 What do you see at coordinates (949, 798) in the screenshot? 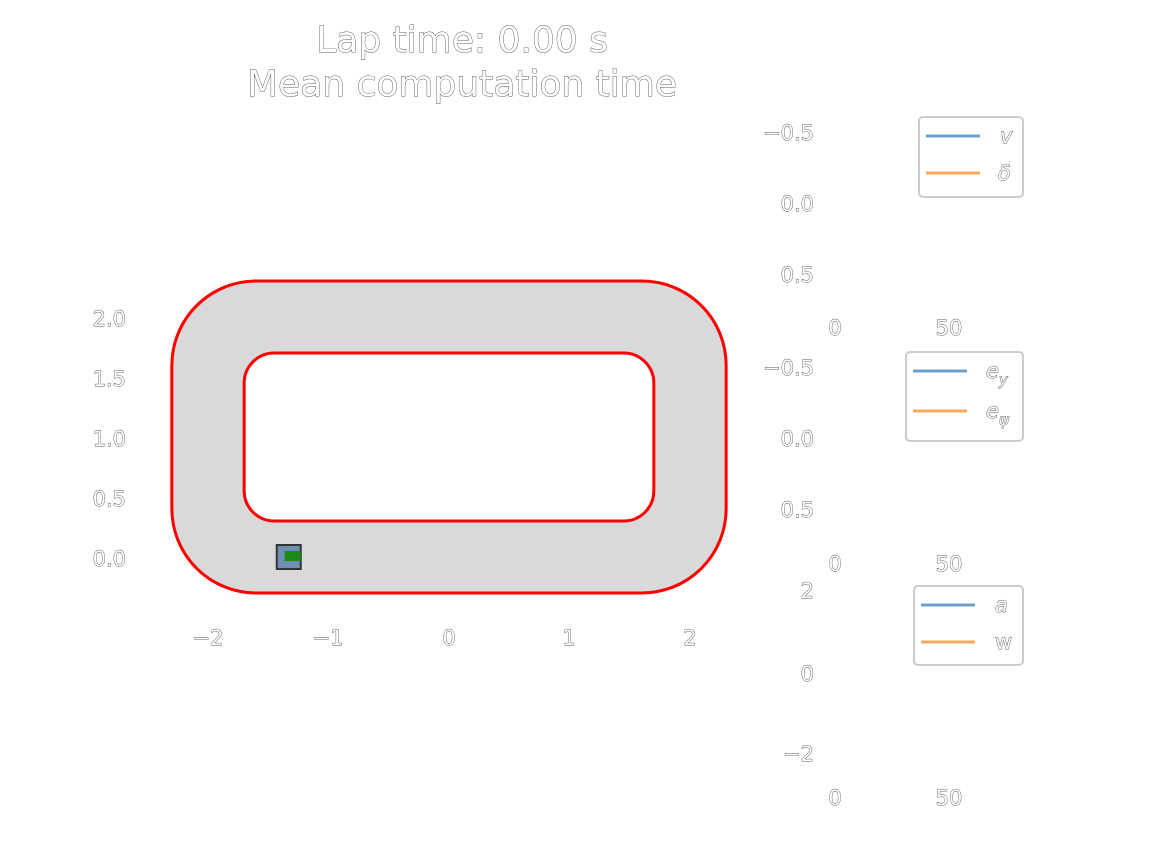
I see `inputs-x-tick: 50` at bounding box center [949, 798].